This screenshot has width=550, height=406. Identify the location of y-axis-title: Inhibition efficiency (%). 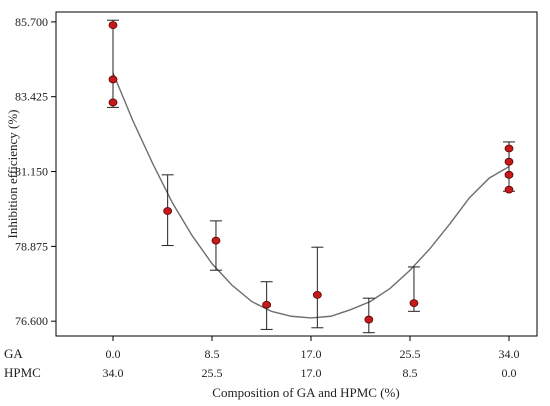
(12, 174).